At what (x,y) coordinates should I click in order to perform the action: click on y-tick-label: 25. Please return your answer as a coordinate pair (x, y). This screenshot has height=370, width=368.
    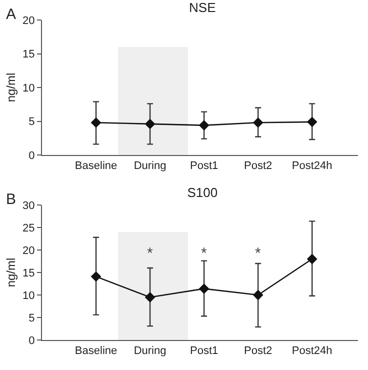
    Looking at the image, I should click on (28, 228).